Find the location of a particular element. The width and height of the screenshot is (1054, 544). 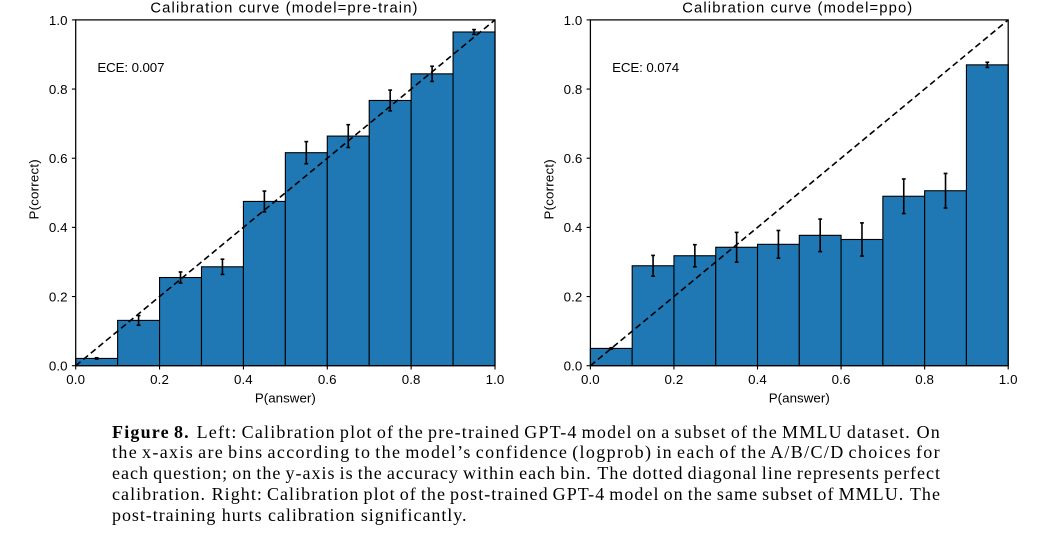

svg-text: ECE: 0.007 is located at coordinates (130, 67).